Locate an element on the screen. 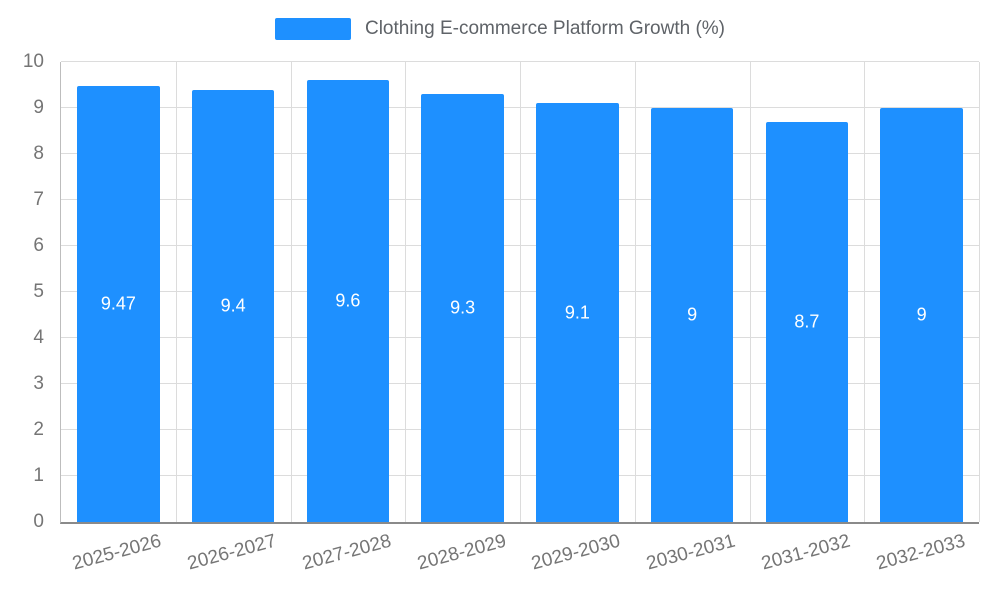  y-tick-label: 7 is located at coordinates (38, 199).